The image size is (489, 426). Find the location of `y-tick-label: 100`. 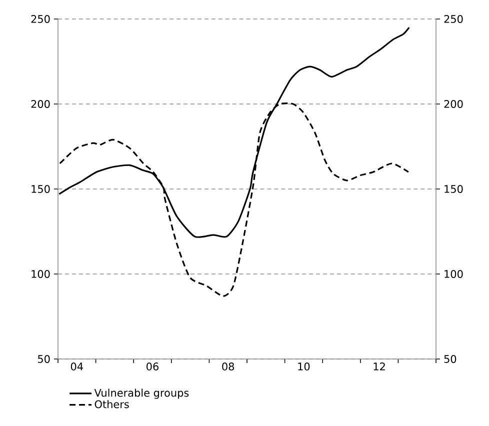

y-tick-label: 100 is located at coordinates (41, 274).